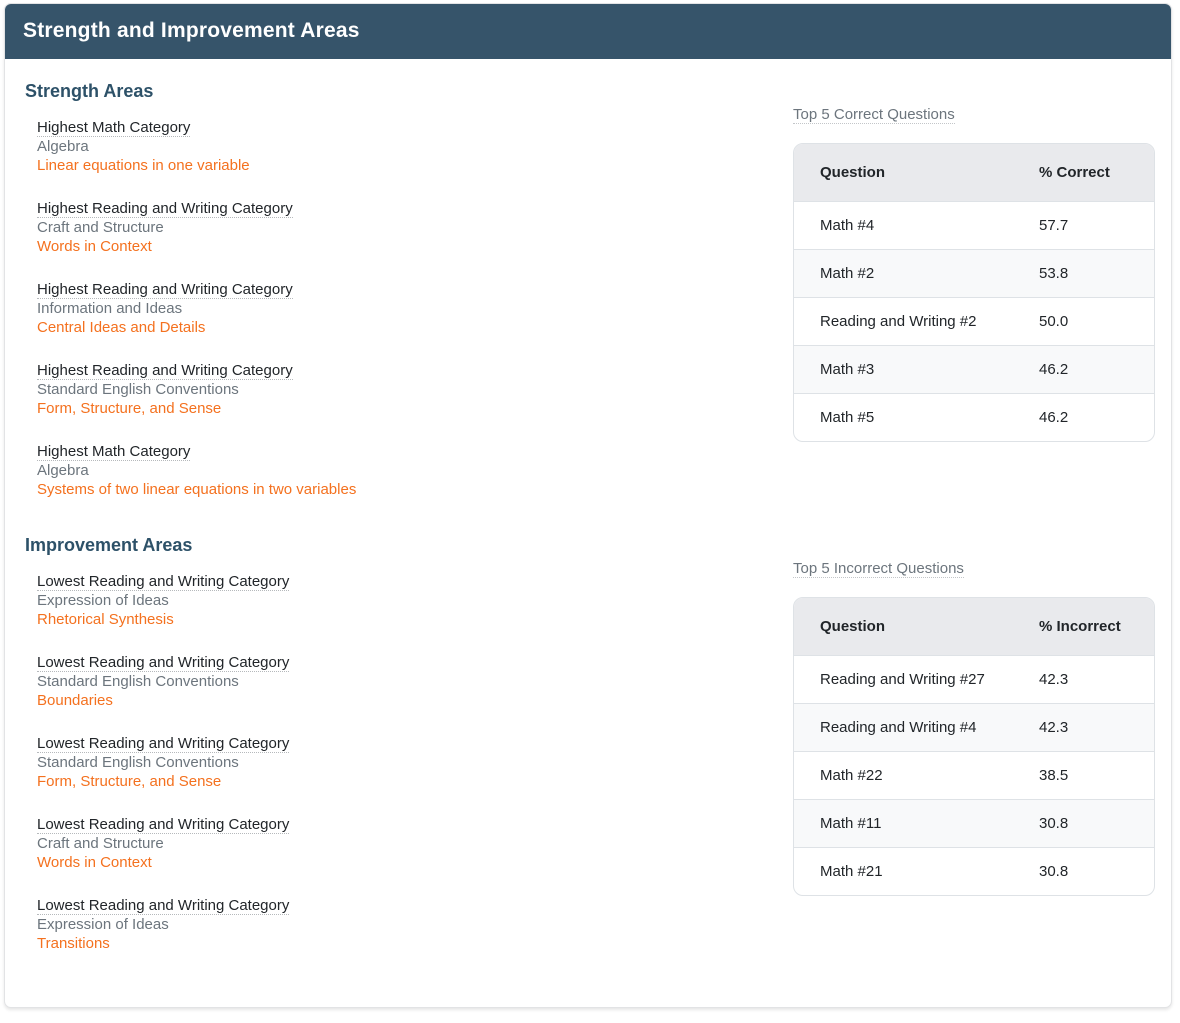 Image resolution: width=1180 pixels, height=1023 pixels. What do you see at coordinates (110, 308) in the screenshot?
I see `item-category: Information and Ideas` at bounding box center [110, 308].